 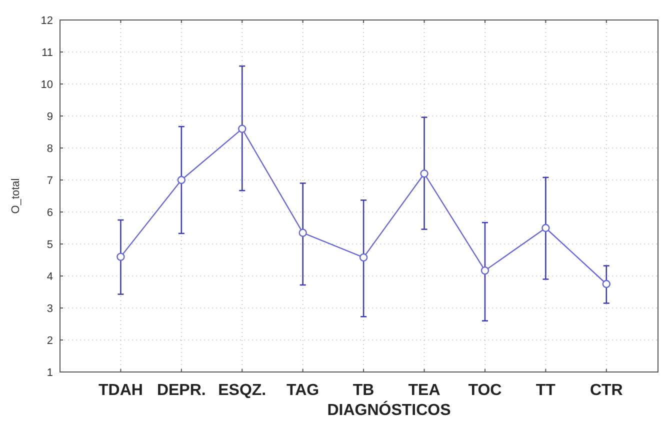 I want to click on x-tick-label: ESQZ., so click(x=242, y=390).